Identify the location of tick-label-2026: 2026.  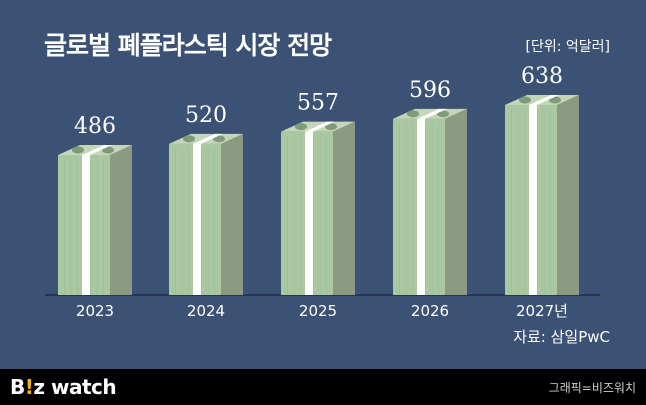
(430, 311).